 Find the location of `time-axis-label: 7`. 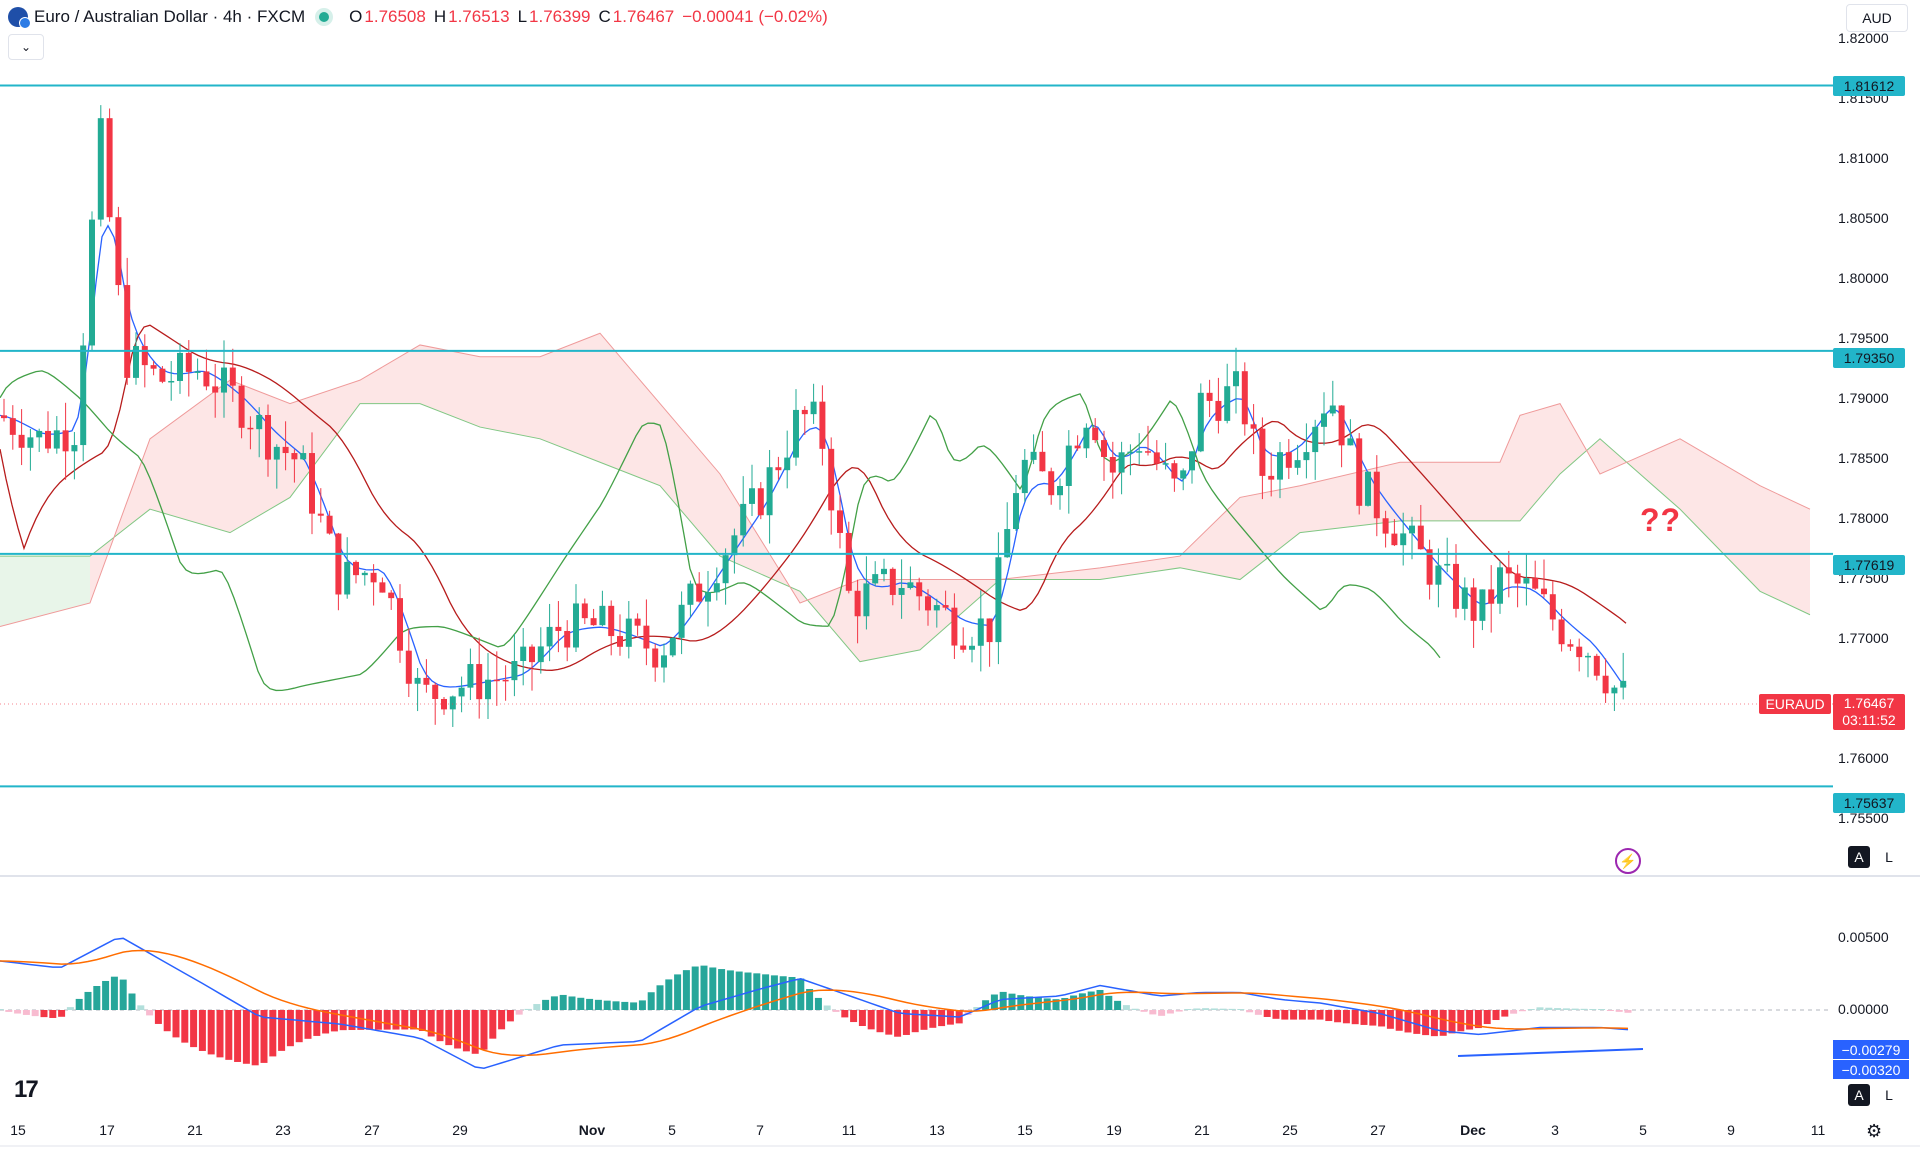

time-axis-label: 7 is located at coordinates (760, 1130).